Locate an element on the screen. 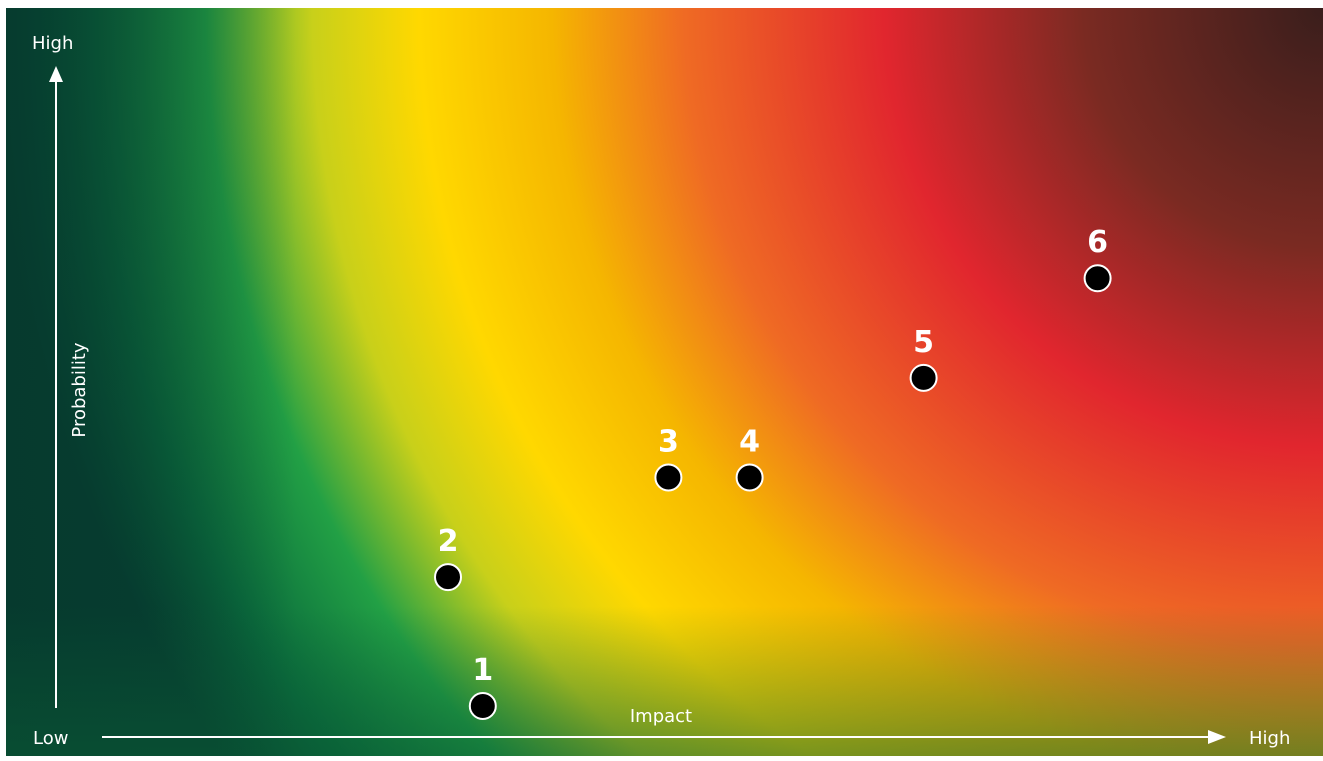 This screenshot has height=761, width=1323. data-point-4: 4 is located at coordinates (749, 458).